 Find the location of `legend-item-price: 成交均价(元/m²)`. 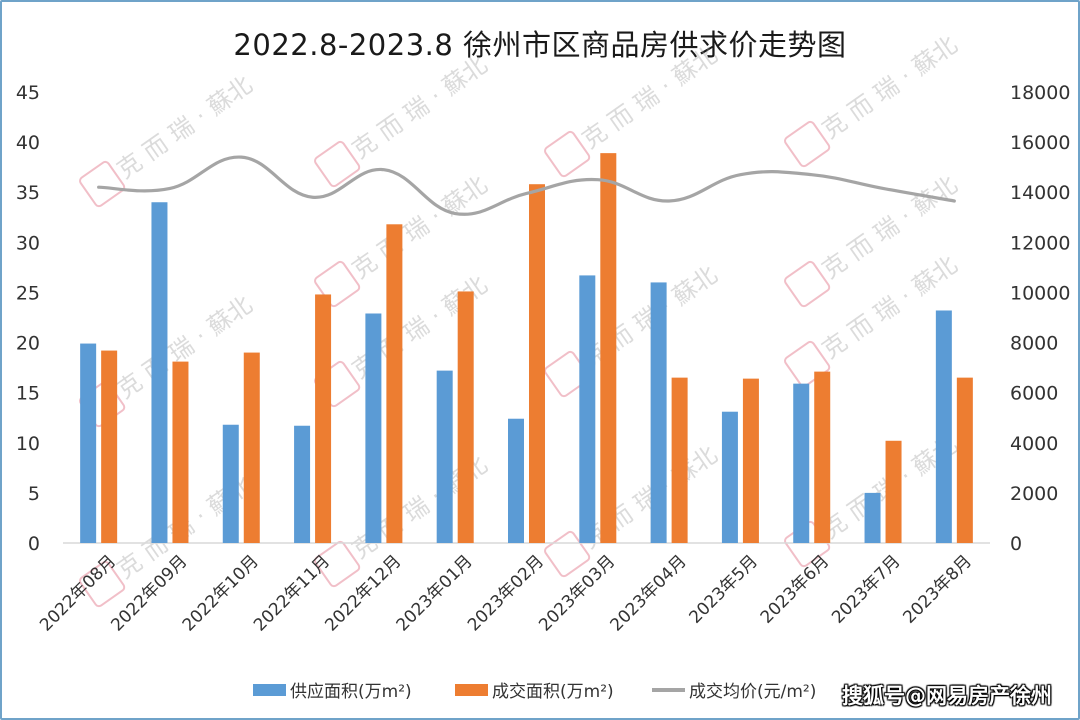

legend-item-price: 成交均价(元/m²) is located at coordinates (734, 689).